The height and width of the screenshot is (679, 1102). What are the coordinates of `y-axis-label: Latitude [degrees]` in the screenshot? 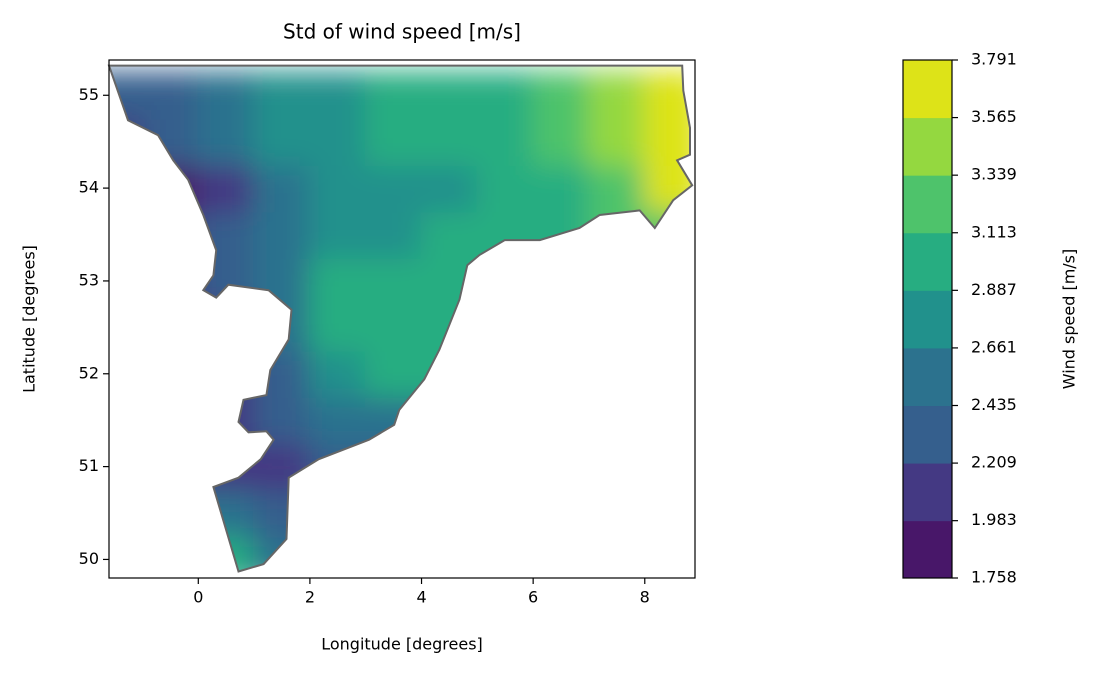 It's located at (29, 319).